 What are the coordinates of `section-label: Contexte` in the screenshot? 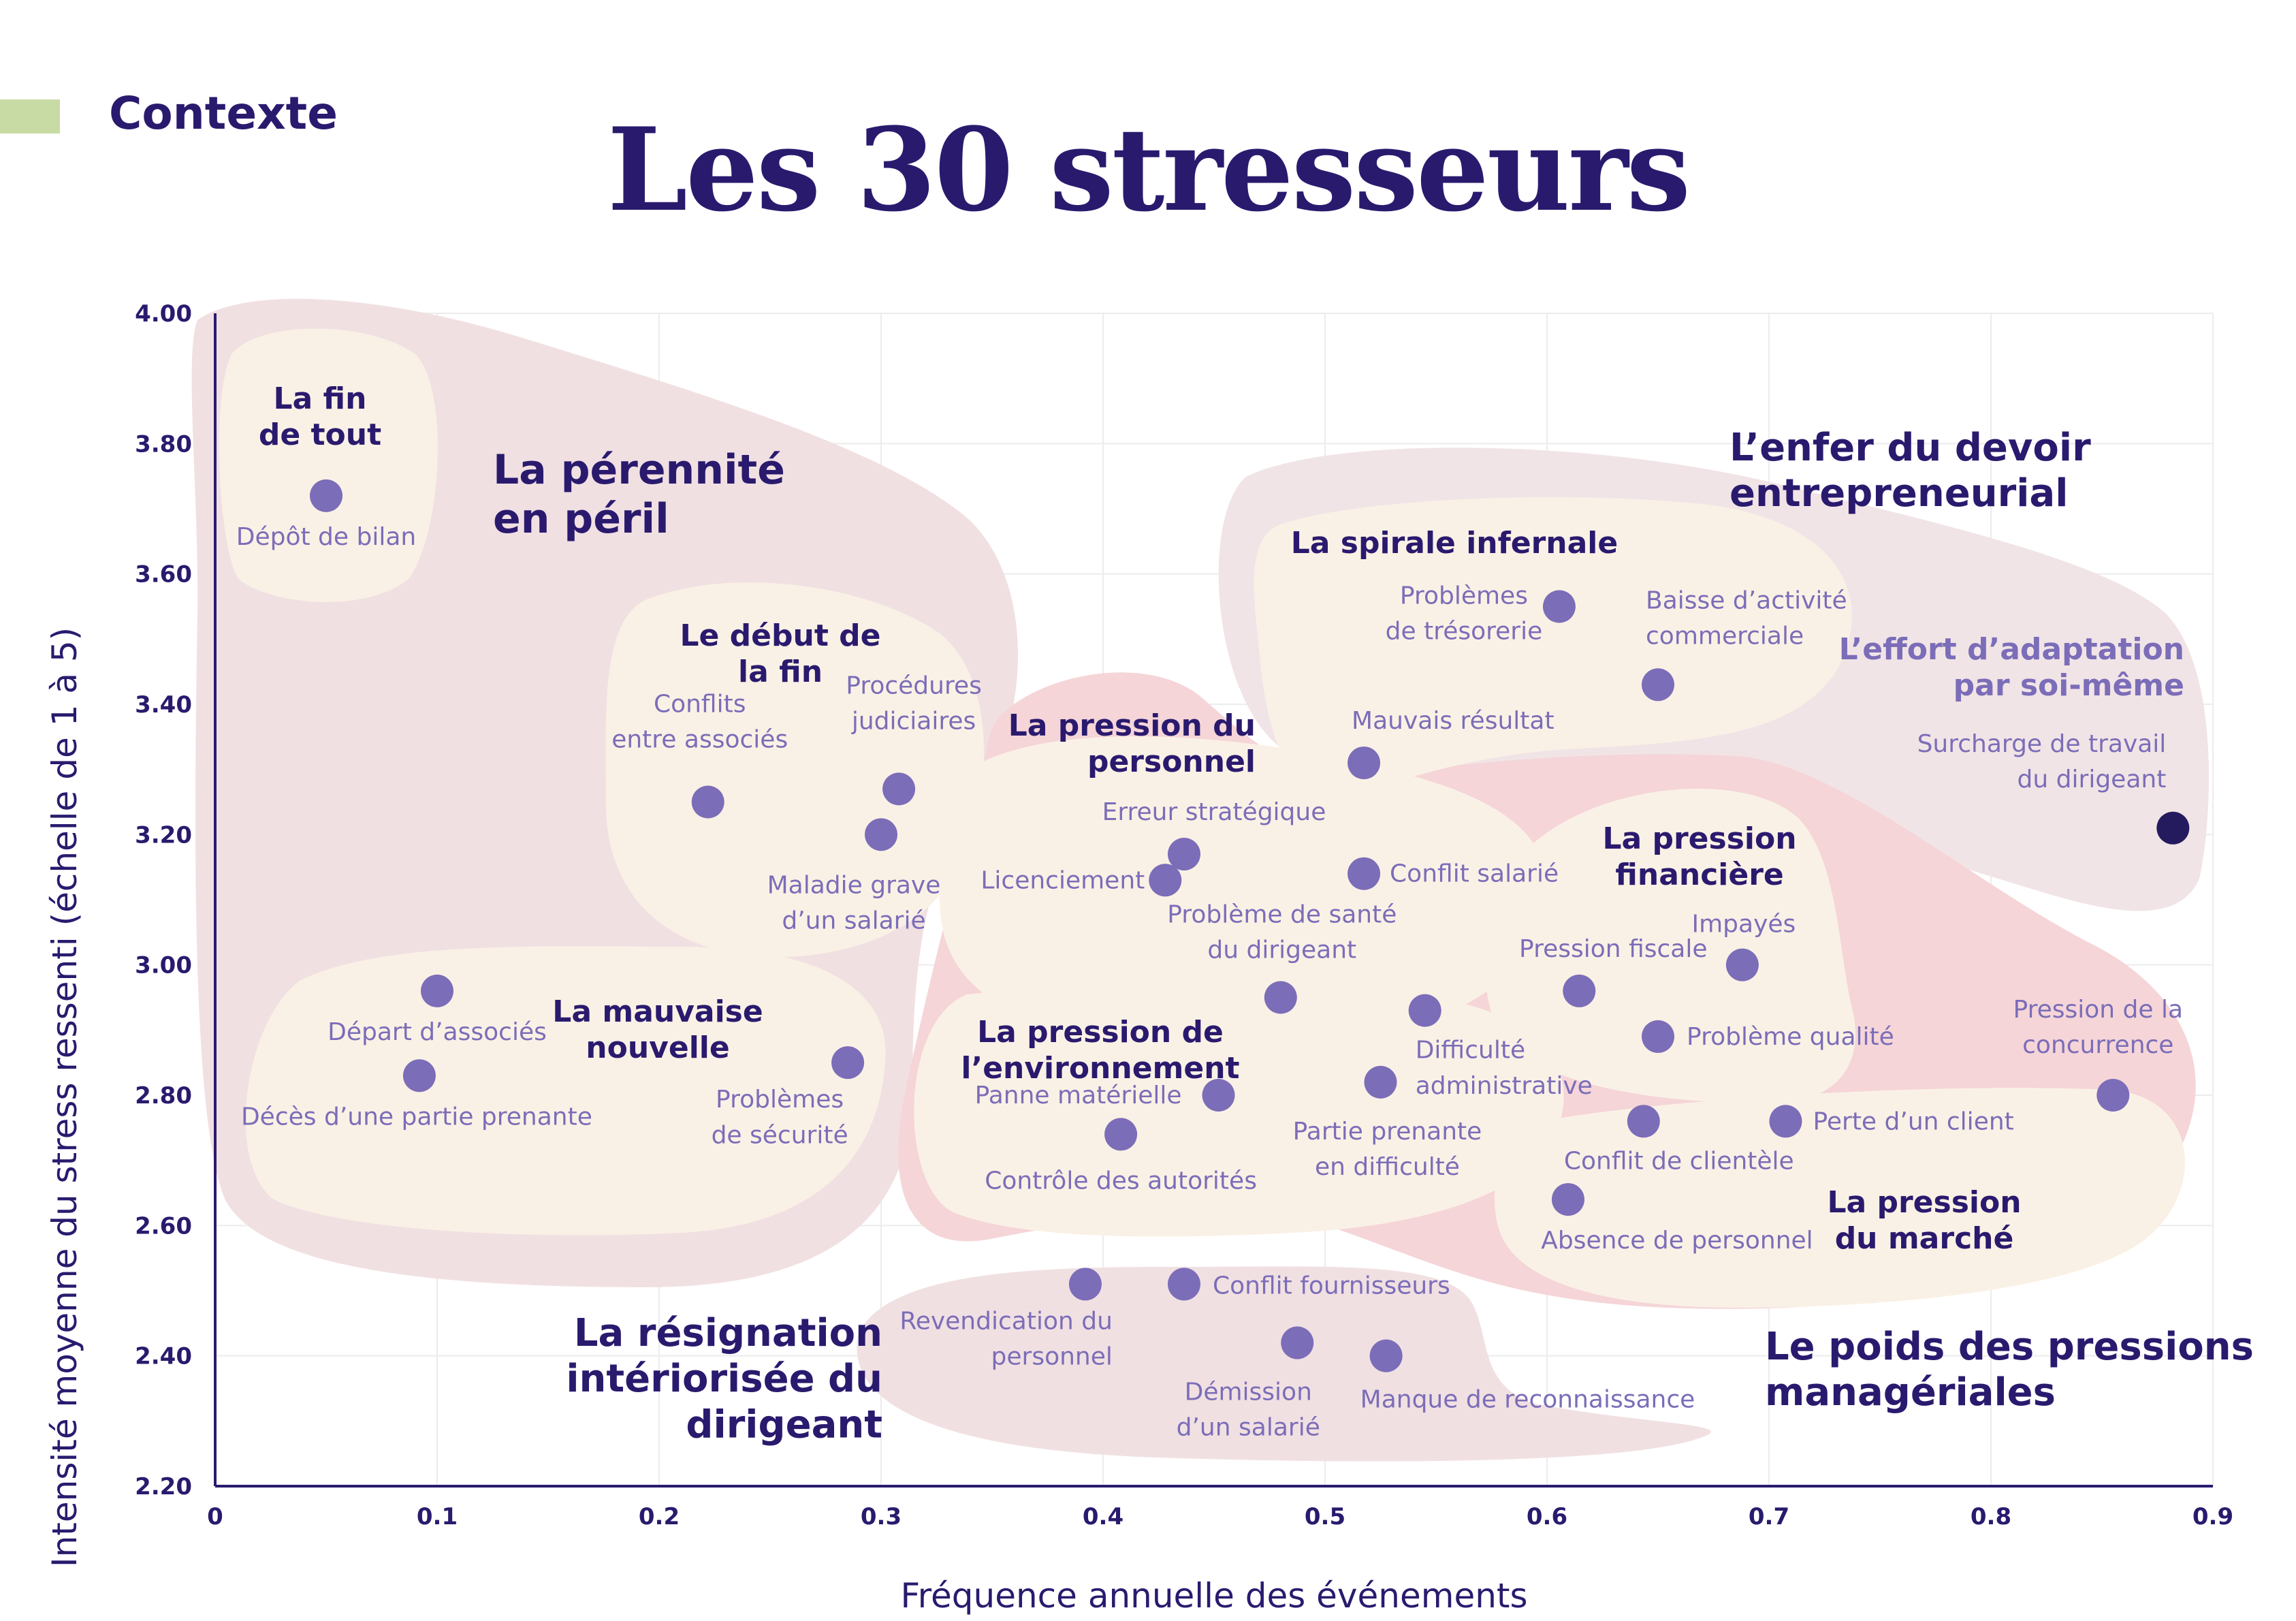 It's located at (224, 113).